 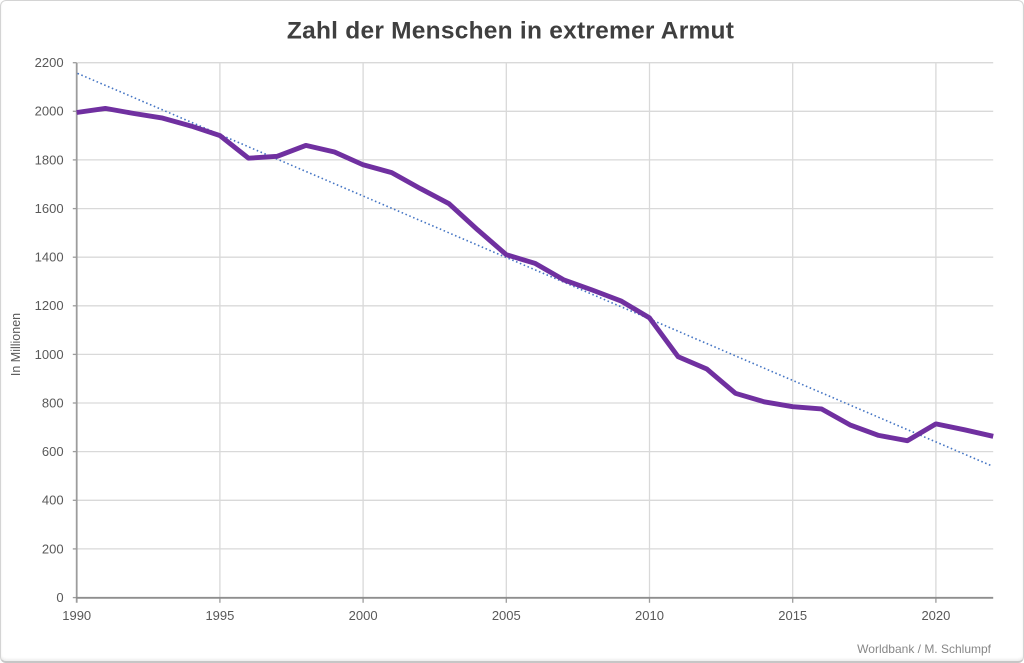 What do you see at coordinates (649, 615) in the screenshot?
I see `svg-text: 2010` at bounding box center [649, 615].